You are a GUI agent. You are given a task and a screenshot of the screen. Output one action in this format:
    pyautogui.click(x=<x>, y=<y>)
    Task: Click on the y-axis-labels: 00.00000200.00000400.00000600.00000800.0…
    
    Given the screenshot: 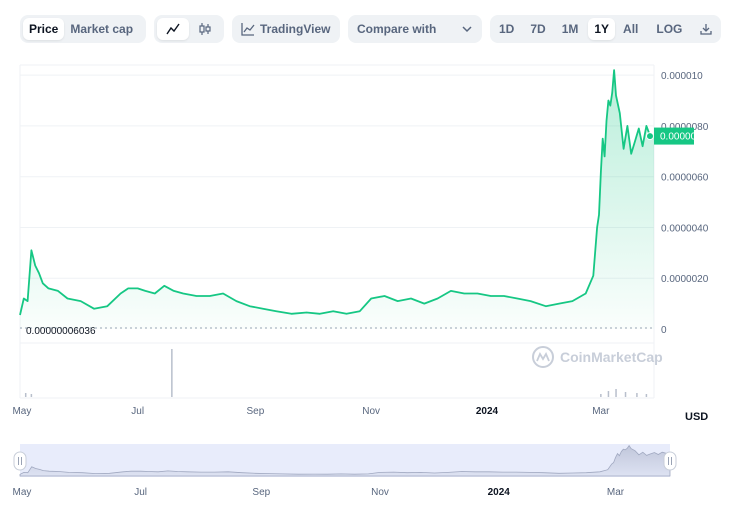 What is the action you would take?
    pyautogui.click(x=685, y=203)
    